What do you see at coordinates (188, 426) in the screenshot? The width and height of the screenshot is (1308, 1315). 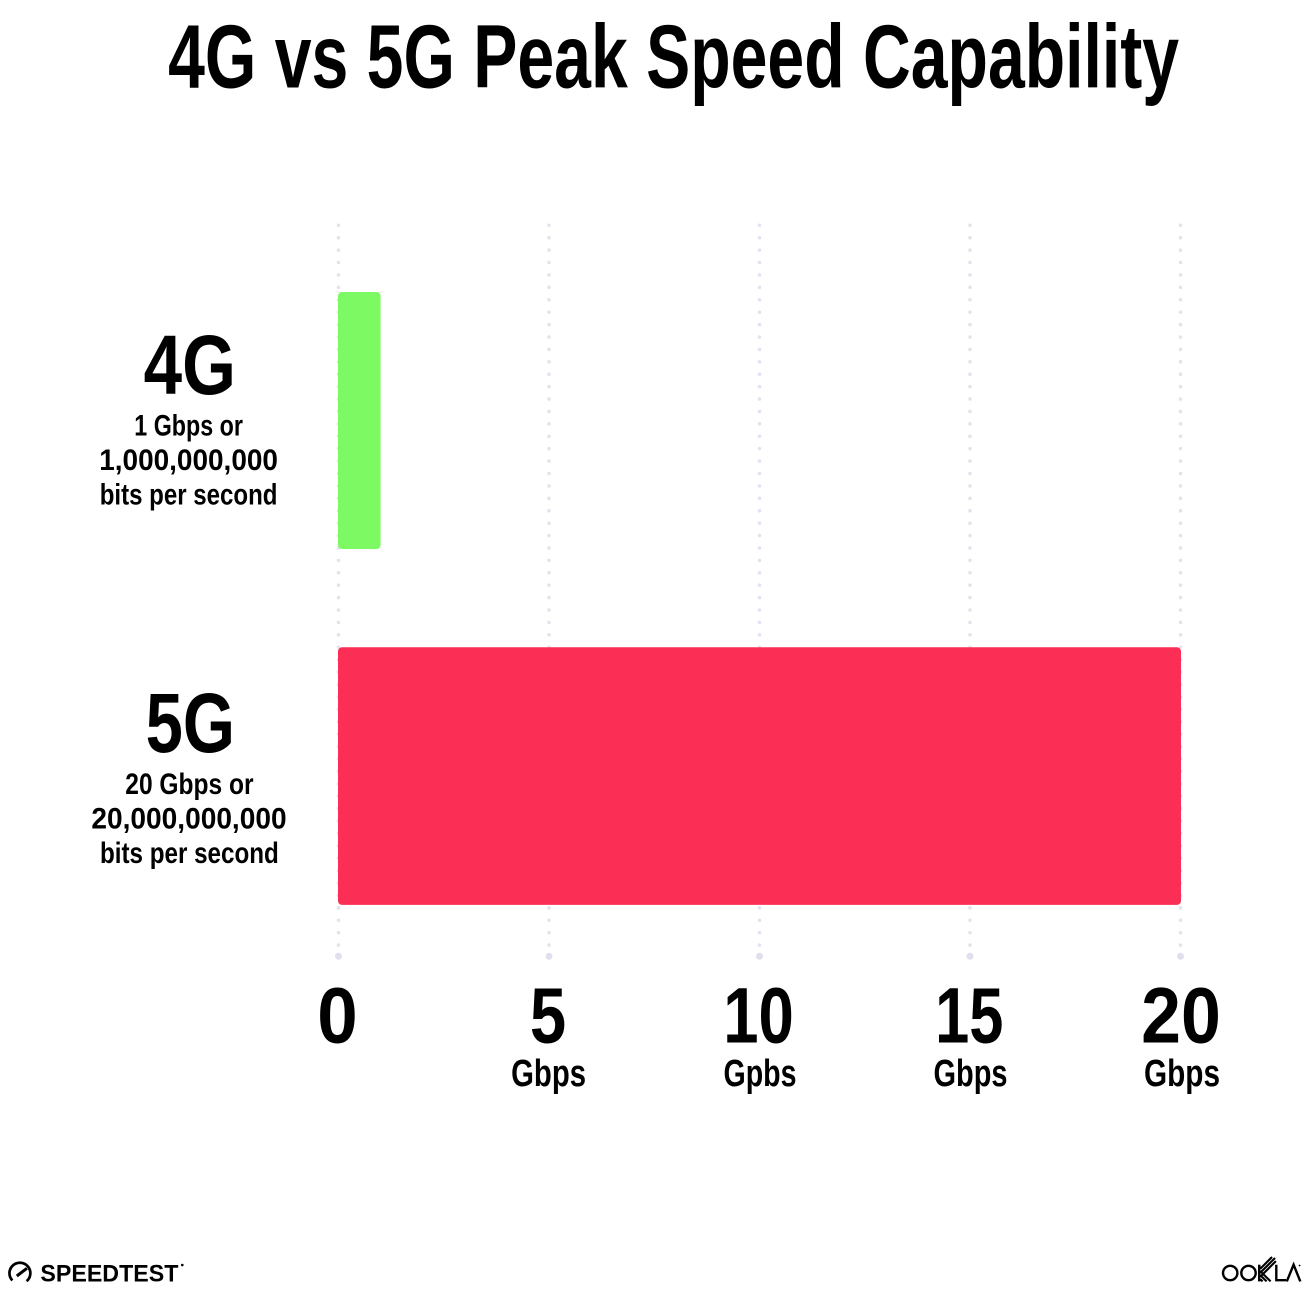 I see `svg-text: 1 Gbps or` at bounding box center [188, 426].